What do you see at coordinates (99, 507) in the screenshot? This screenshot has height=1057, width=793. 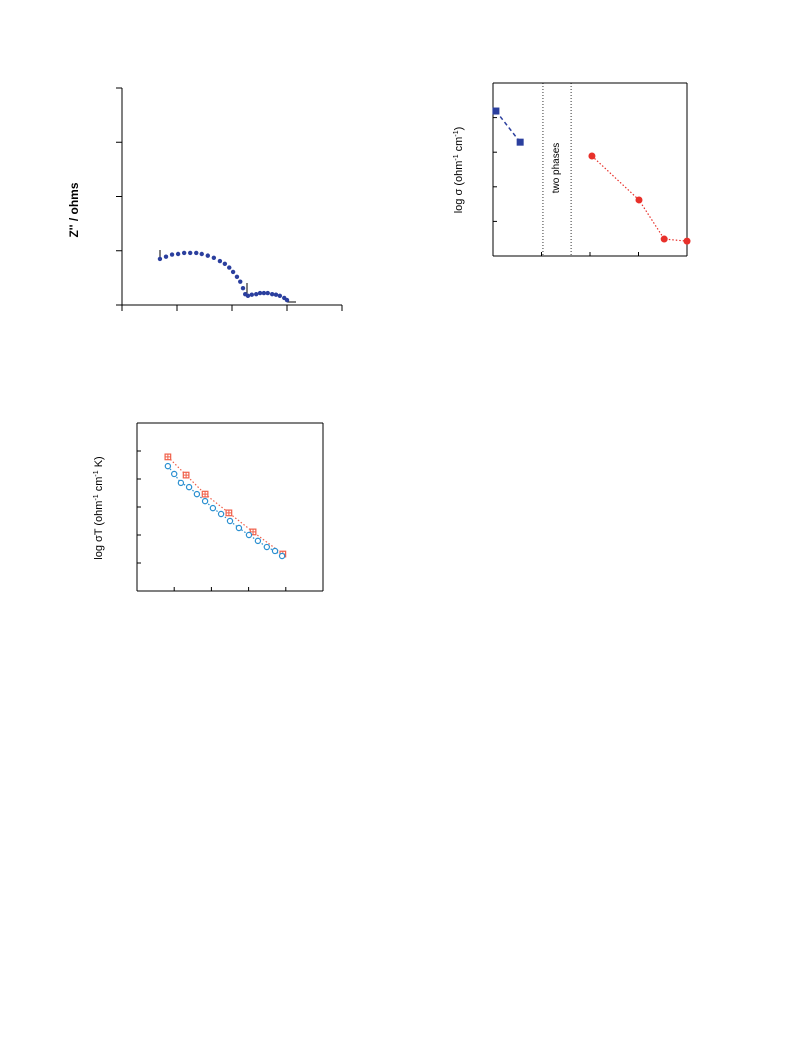 I see `y-axis-label: log σT (ohm-1 cm-1 K)` at bounding box center [99, 507].